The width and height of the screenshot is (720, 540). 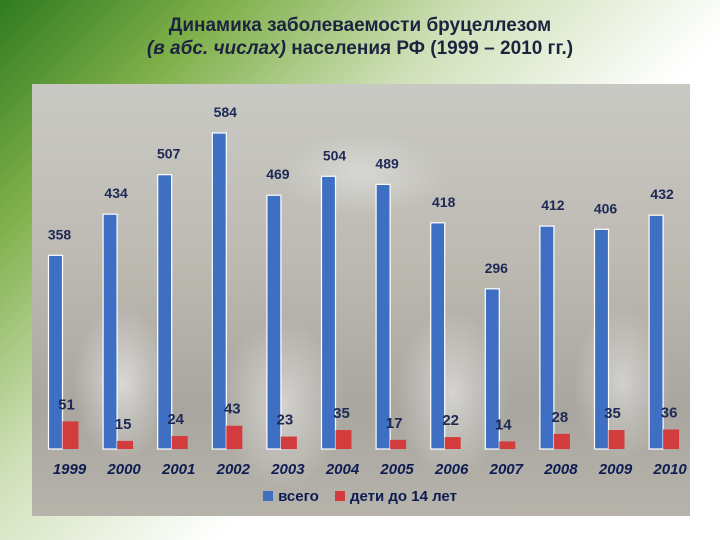 What do you see at coordinates (615, 469) in the screenshot?
I see `tick-label-2009: 2009` at bounding box center [615, 469].